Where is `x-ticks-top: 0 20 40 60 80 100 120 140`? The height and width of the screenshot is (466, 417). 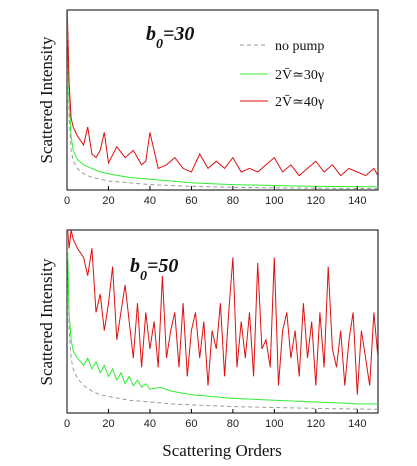 x-ticks-top: 0 20 40 60 80 100 120 140 is located at coordinates (215, 196).